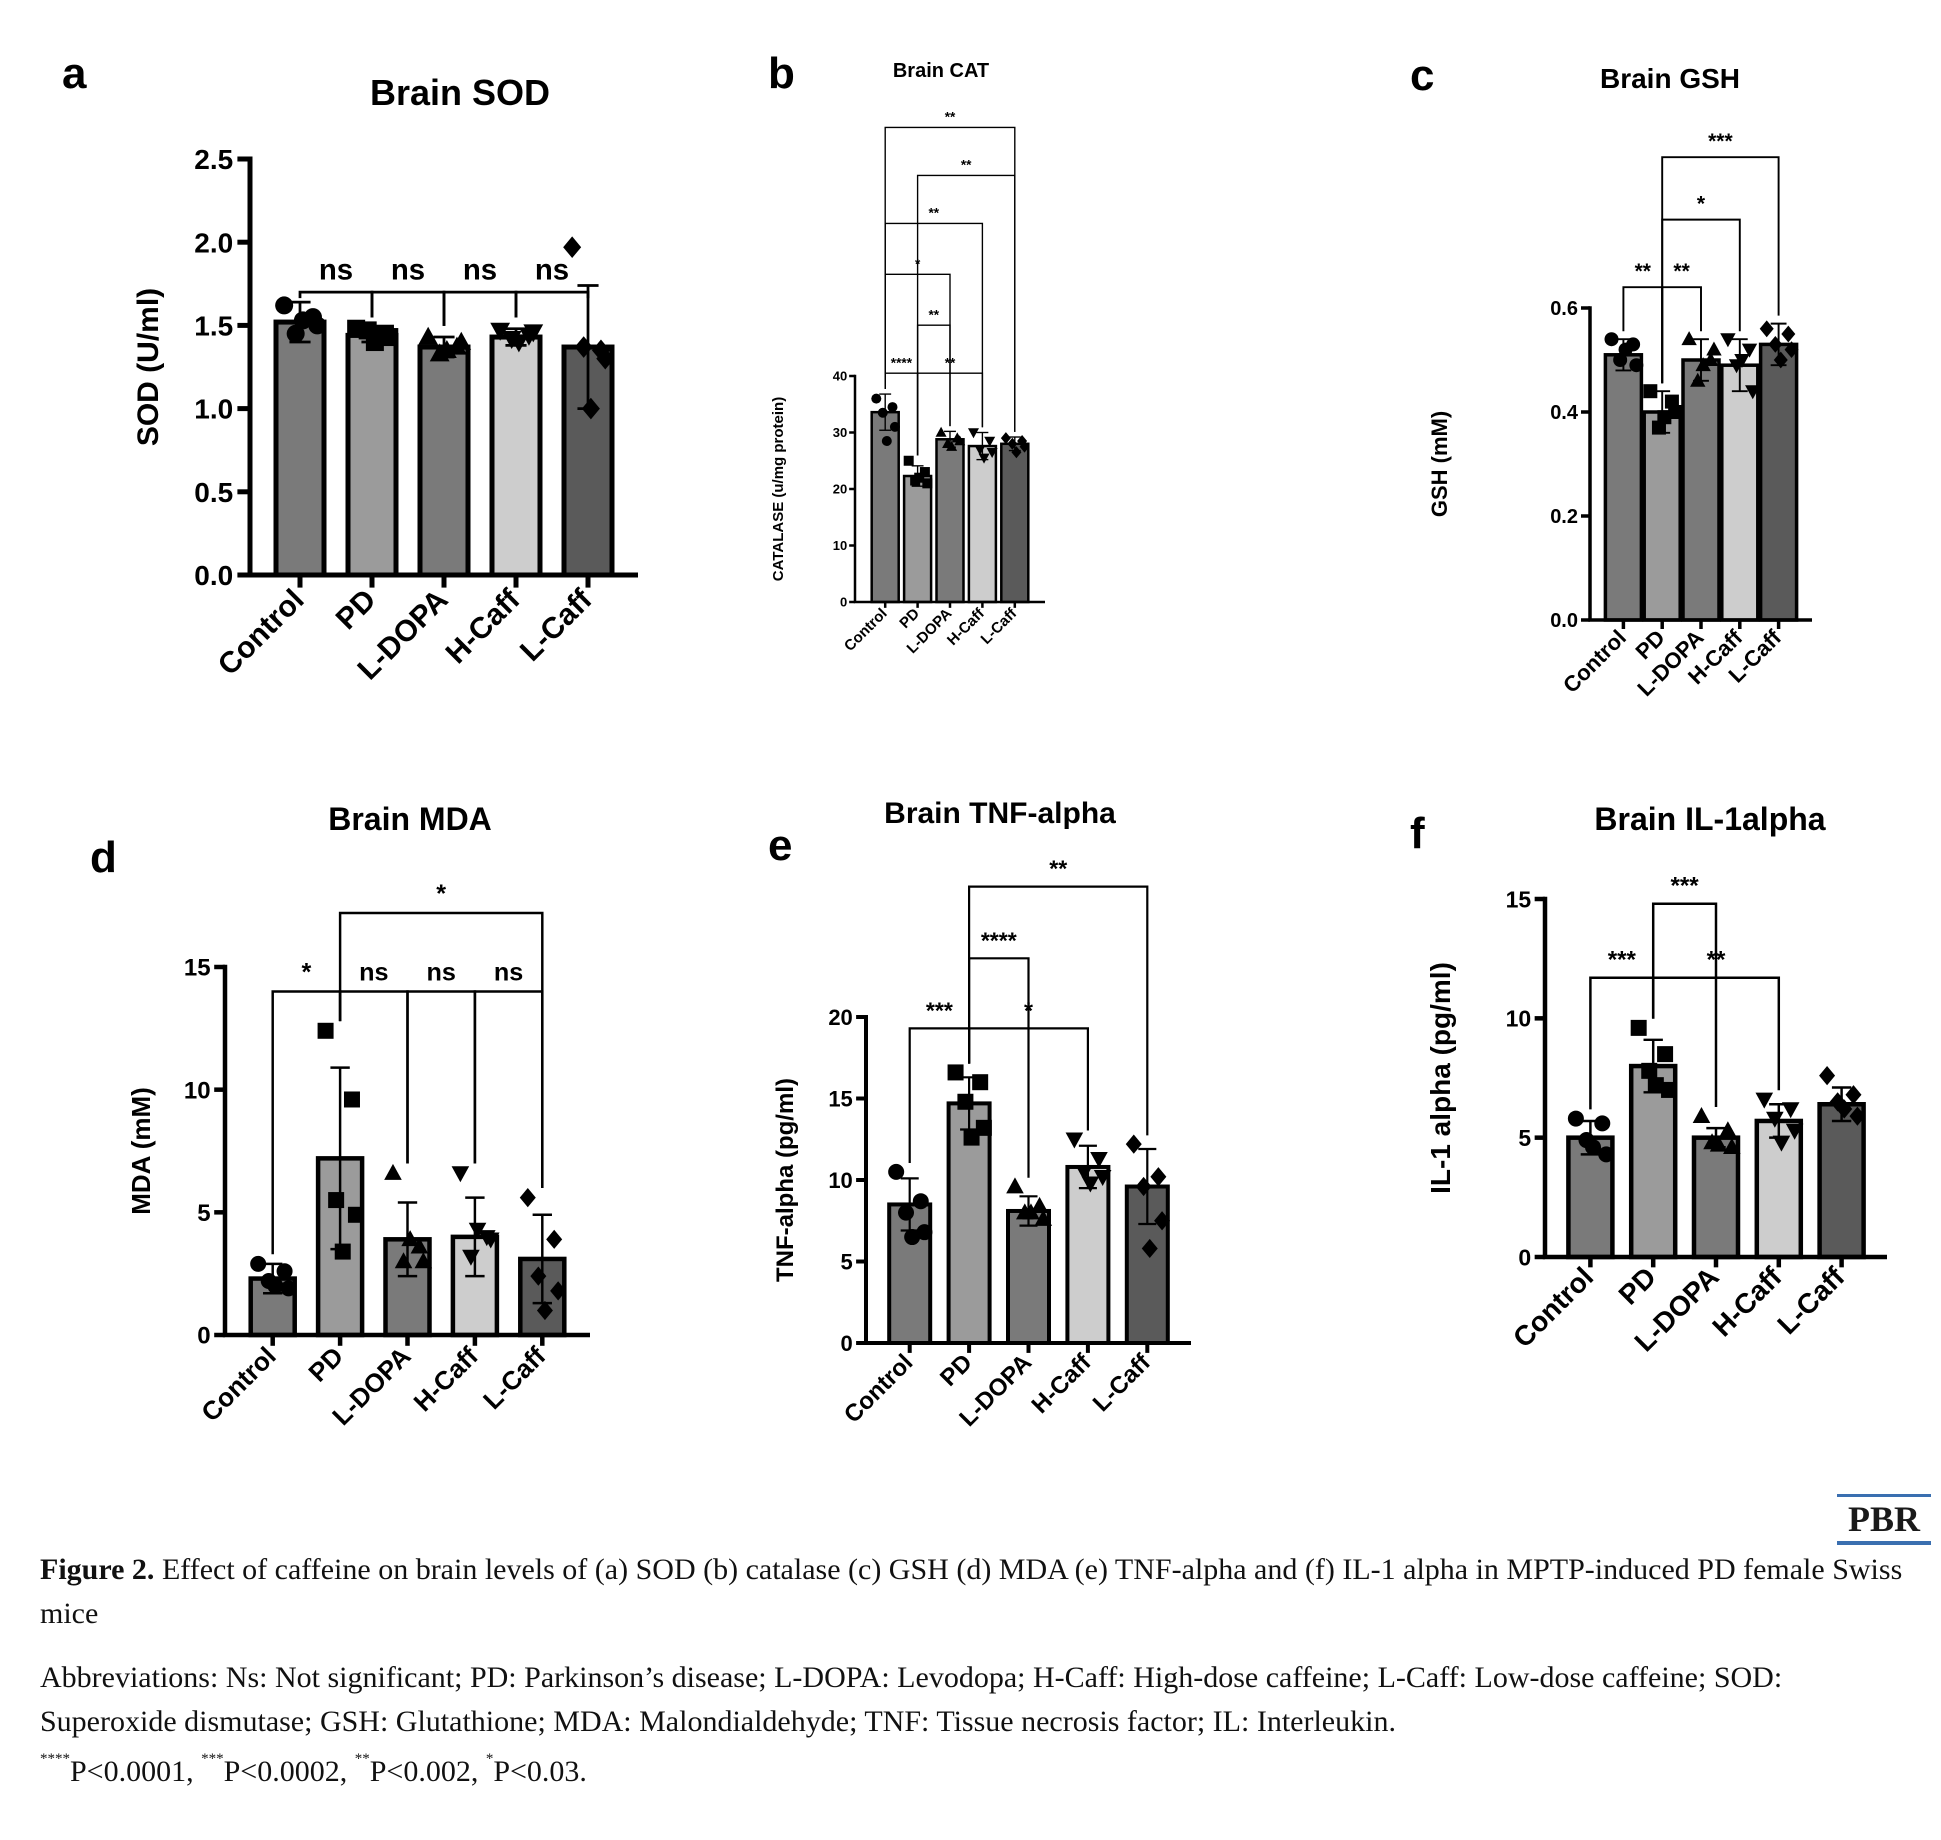 The width and height of the screenshot is (1941, 1840). Describe the element at coordinates (410, 819) in the screenshot. I see `chart-title: Brain MDA` at that location.